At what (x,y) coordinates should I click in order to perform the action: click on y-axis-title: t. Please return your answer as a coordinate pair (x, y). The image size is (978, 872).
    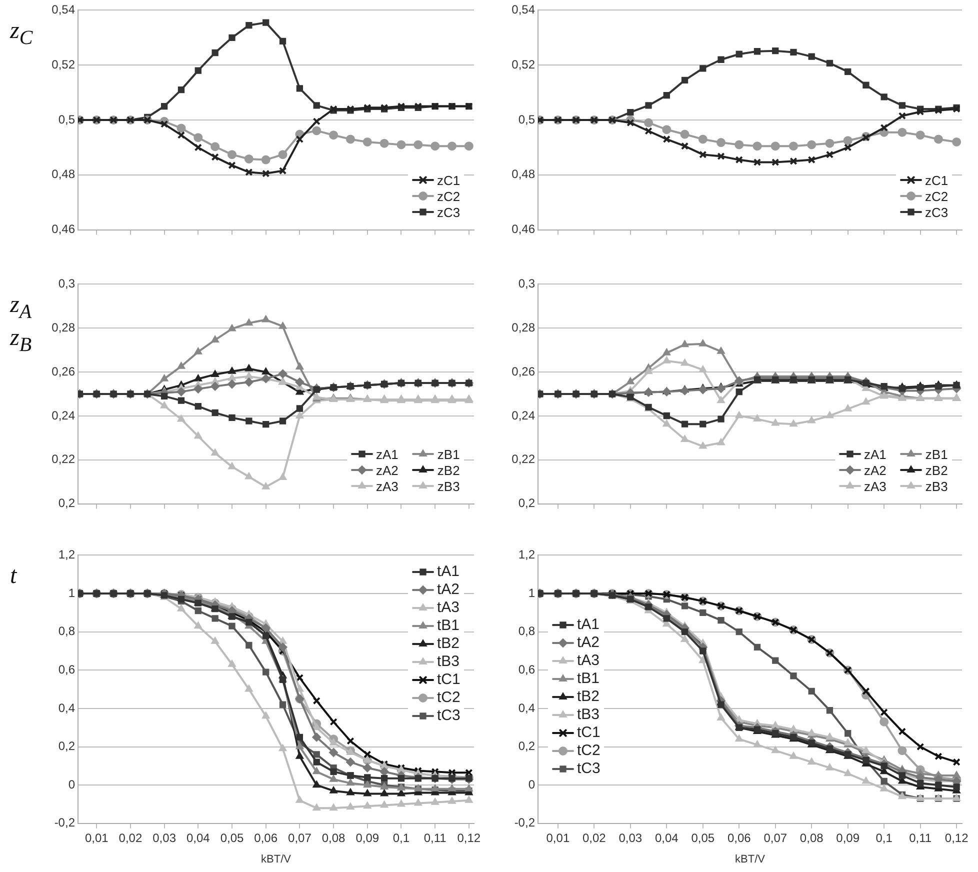
    Looking at the image, I should click on (14, 576).